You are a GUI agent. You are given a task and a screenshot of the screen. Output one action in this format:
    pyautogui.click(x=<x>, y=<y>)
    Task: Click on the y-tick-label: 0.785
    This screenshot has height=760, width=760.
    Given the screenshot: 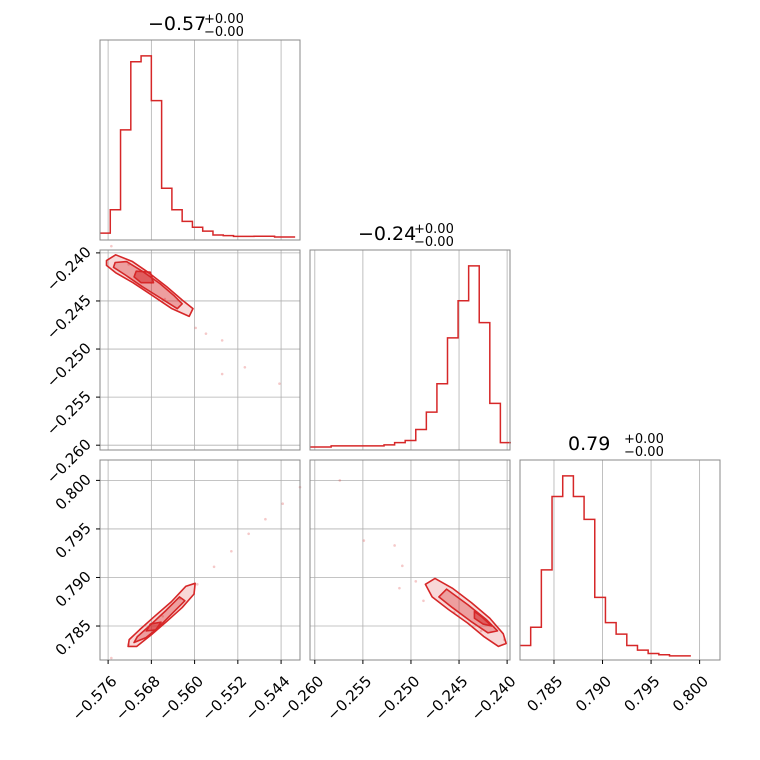 What is the action you would take?
    pyautogui.click(x=73, y=637)
    